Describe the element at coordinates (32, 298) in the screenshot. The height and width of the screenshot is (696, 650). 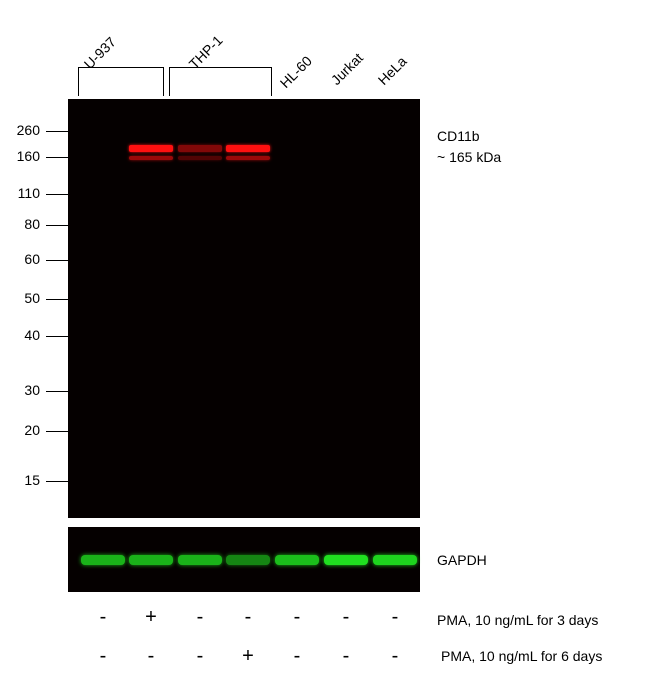
I see `marker-label: 50` at that location.